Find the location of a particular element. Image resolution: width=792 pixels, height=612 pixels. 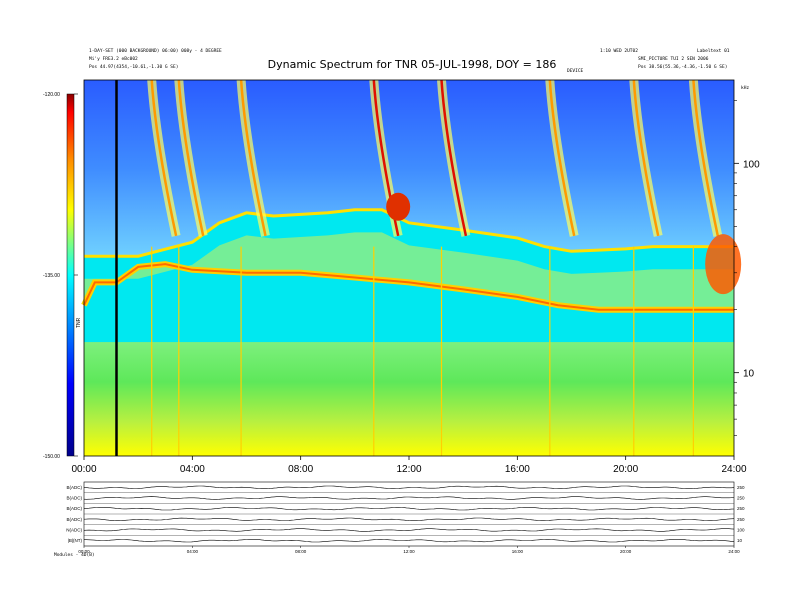

panel-x-tick-label: 00:00 is located at coordinates (84, 551).